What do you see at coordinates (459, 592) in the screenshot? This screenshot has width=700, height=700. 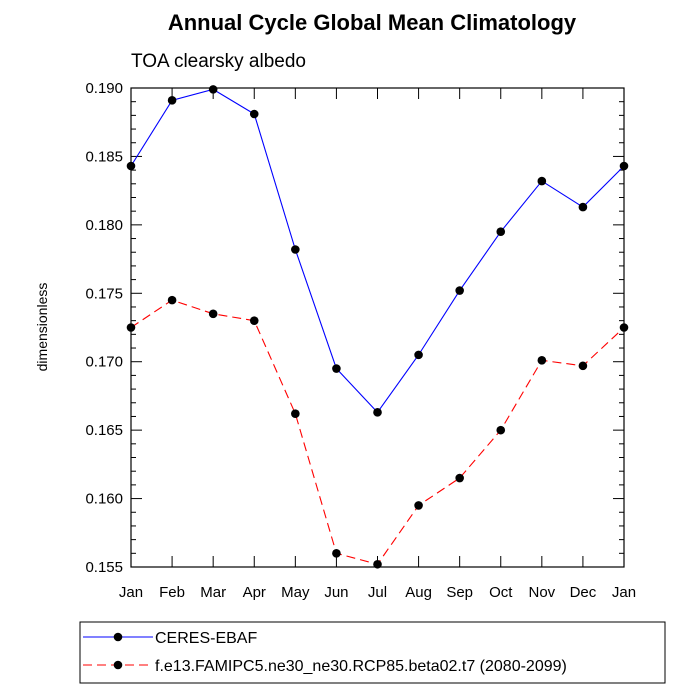 I see `x-tick-label: Sep` at bounding box center [459, 592].